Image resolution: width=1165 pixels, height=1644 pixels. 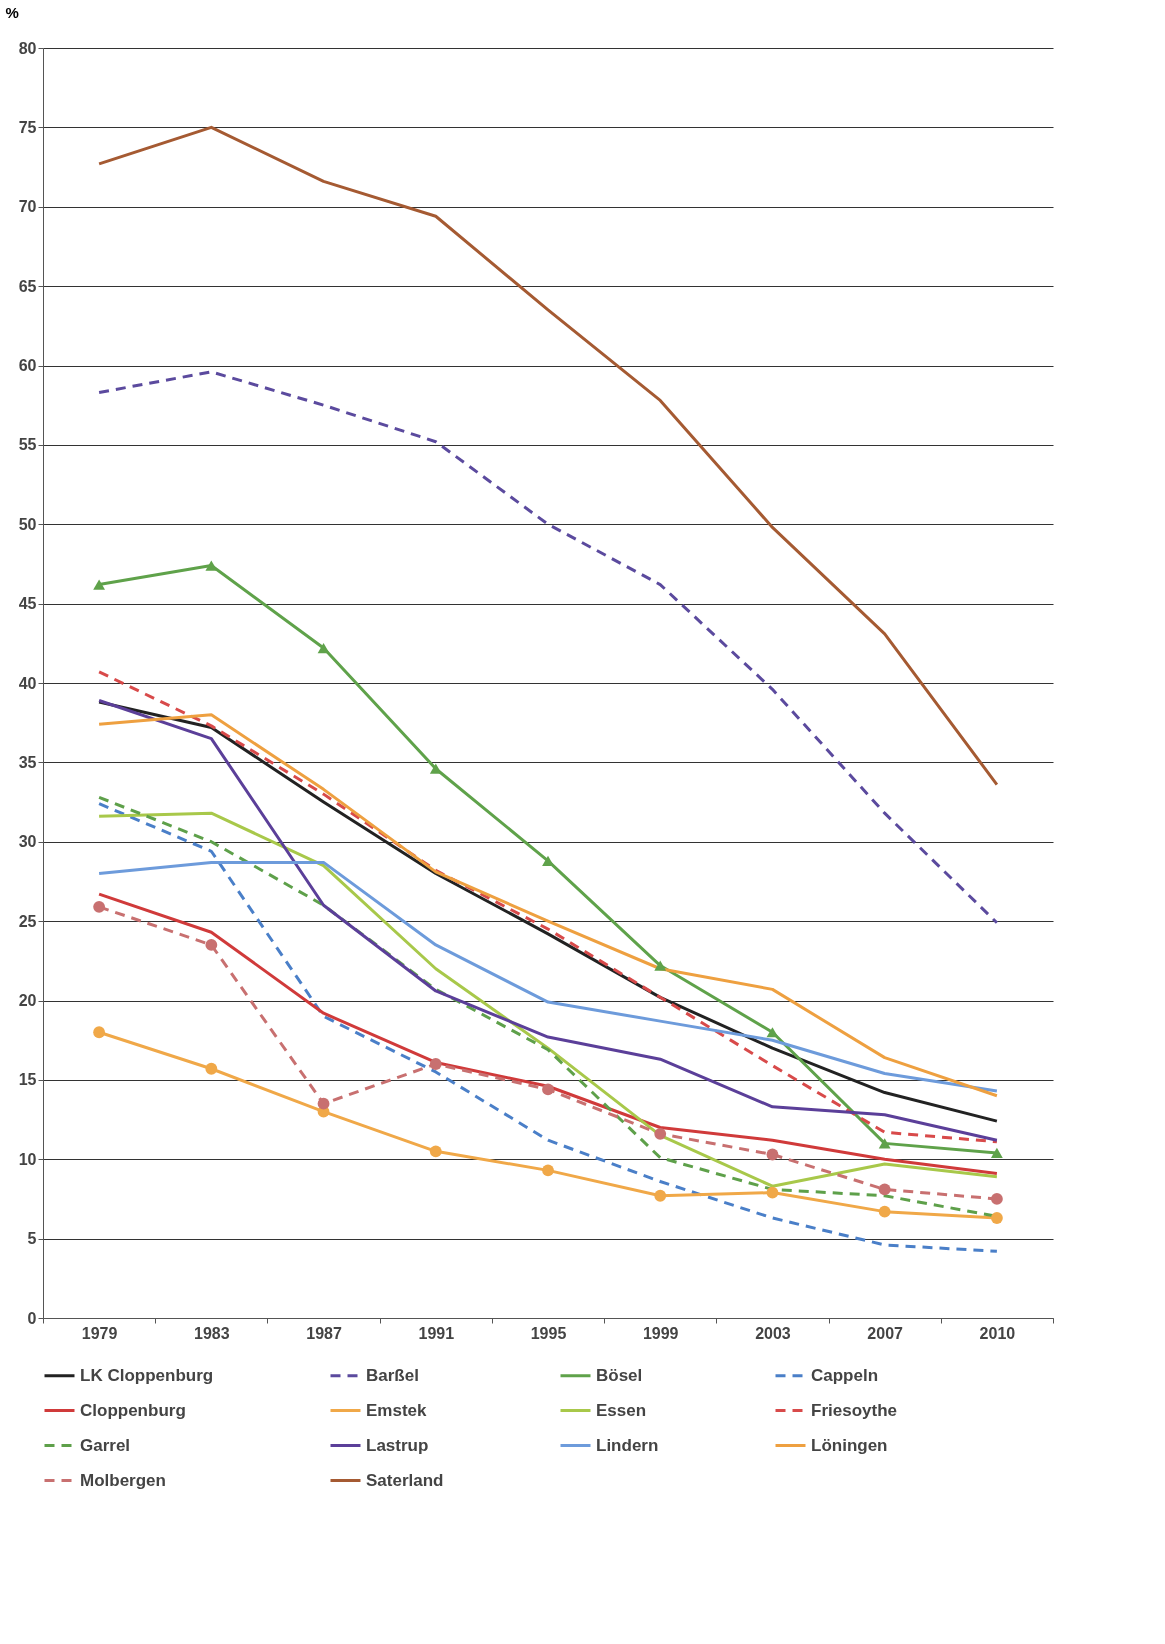 What do you see at coordinates (12, 12) in the screenshot?
I see `y-axis-title: %` at bounding box center [12, 12].